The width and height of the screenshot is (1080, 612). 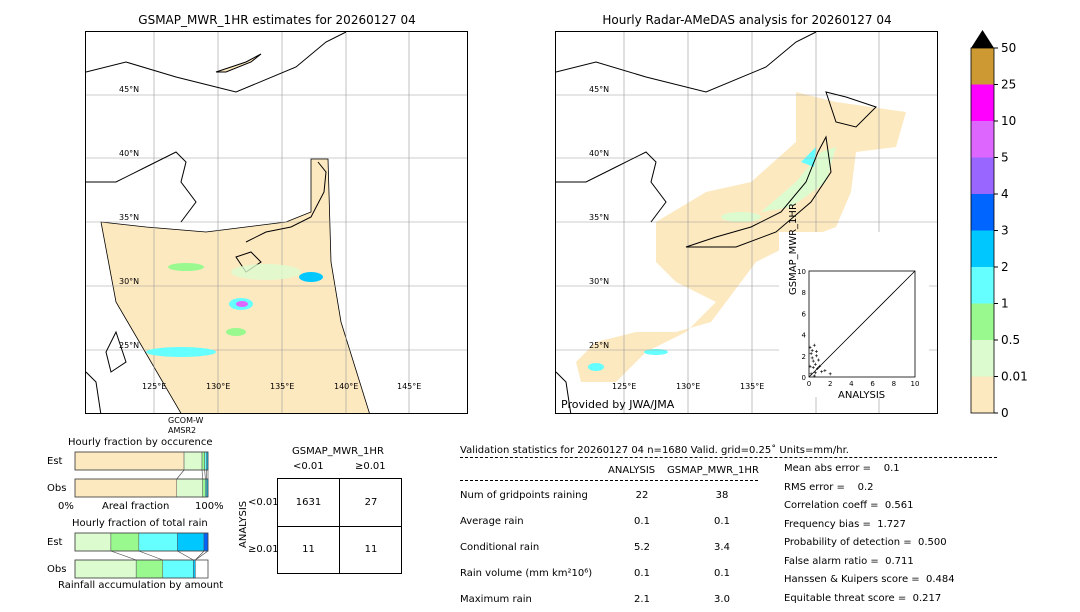 I want to click on x-tick-label: 4, so click(x=851, y=384).